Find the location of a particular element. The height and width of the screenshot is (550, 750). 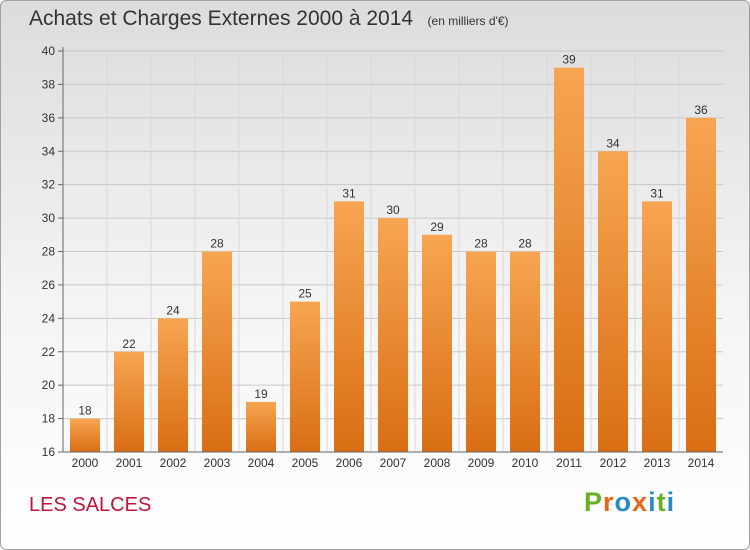

logo-letter: x is located at coordinates (640, 502).